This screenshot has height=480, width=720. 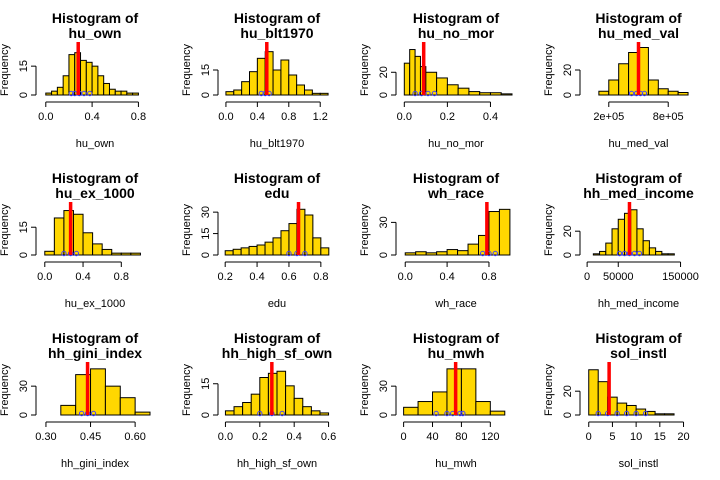 What do you see at coordinates (95, 464) in the screenshot?
I see `x-axis-label: hh_gini_index` at bounding box center [95, 464].